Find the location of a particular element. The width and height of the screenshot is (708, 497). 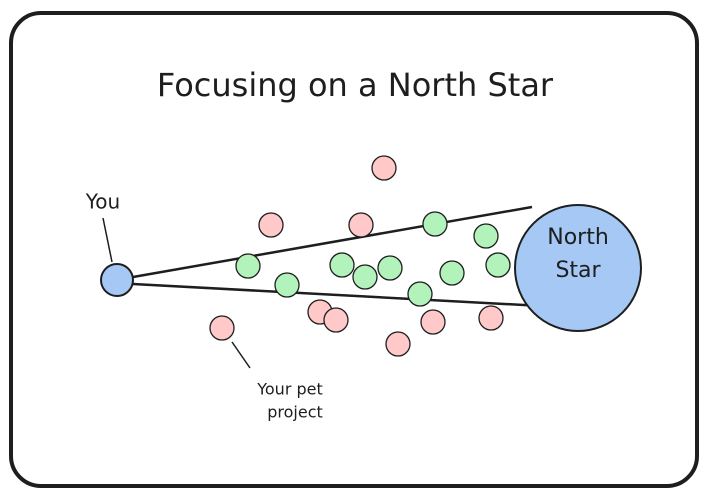

north-star-circle is located at coordinates (578, 268).